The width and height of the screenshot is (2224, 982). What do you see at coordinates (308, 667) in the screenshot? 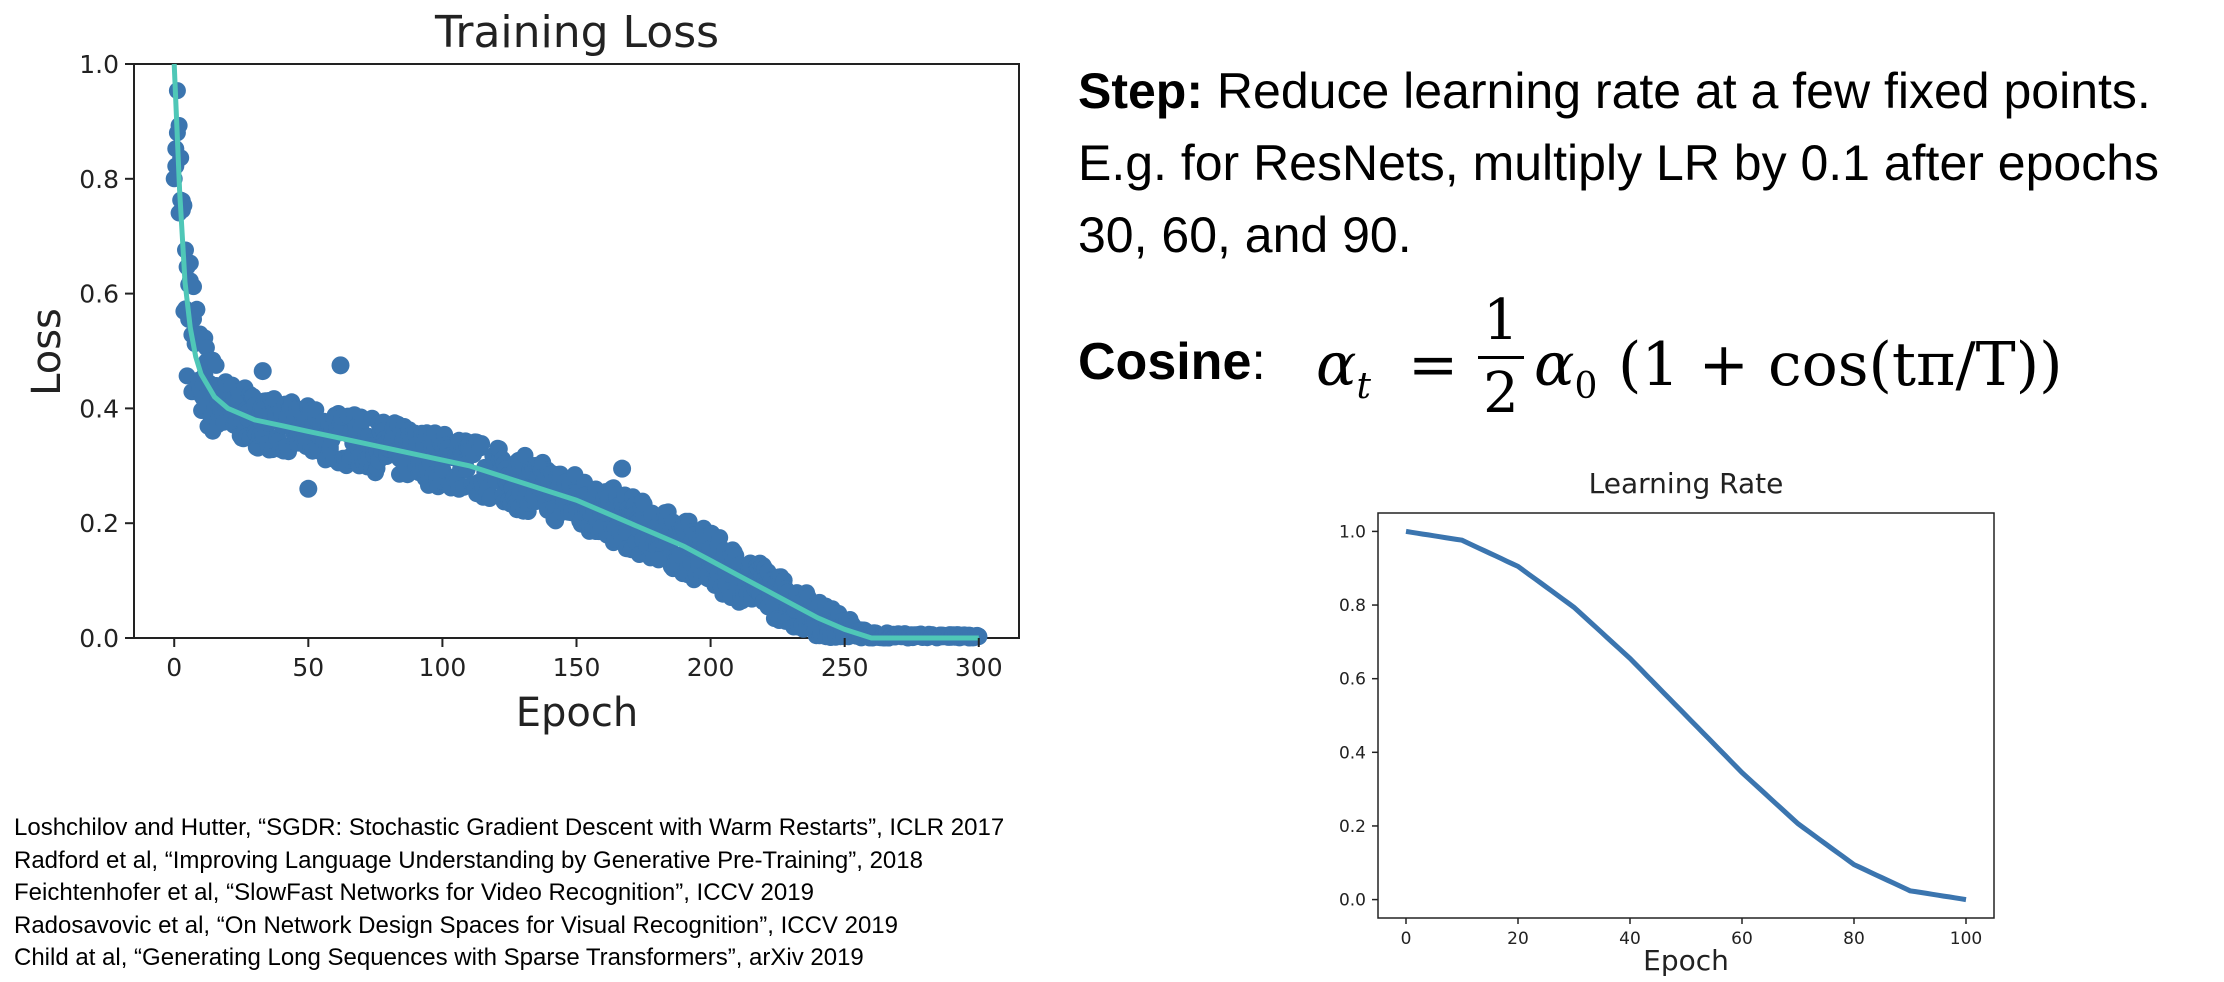
I see `loss-x-tick-label: 50` at bounding box center [308, 667].